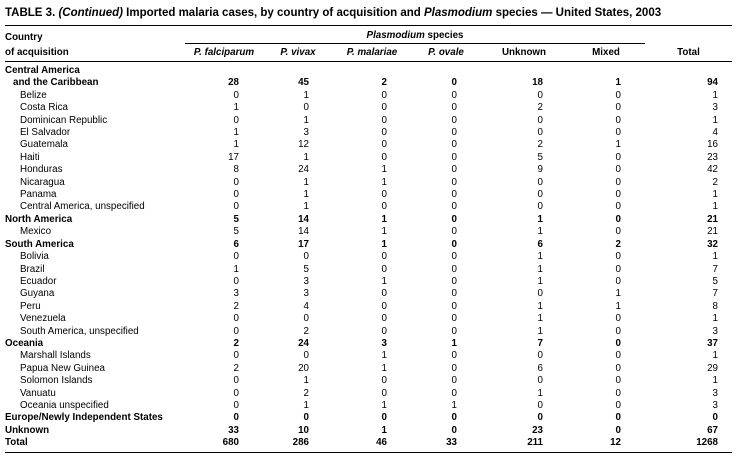  What do you see at coordinates (368, 195) in the screenshot?
I see `table-row: Panama 0 1 0 0 0 0 1` at bounding box center [368, 195].